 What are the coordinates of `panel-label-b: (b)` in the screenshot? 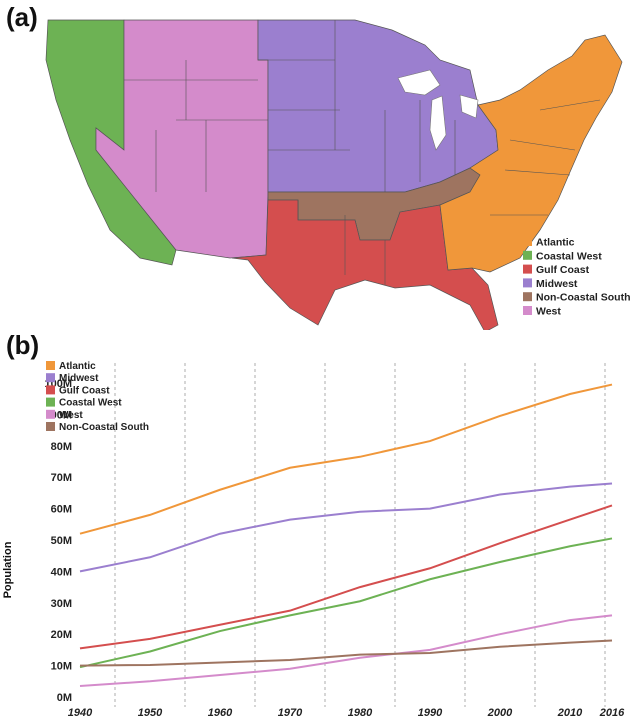 It's located at (23, 345).